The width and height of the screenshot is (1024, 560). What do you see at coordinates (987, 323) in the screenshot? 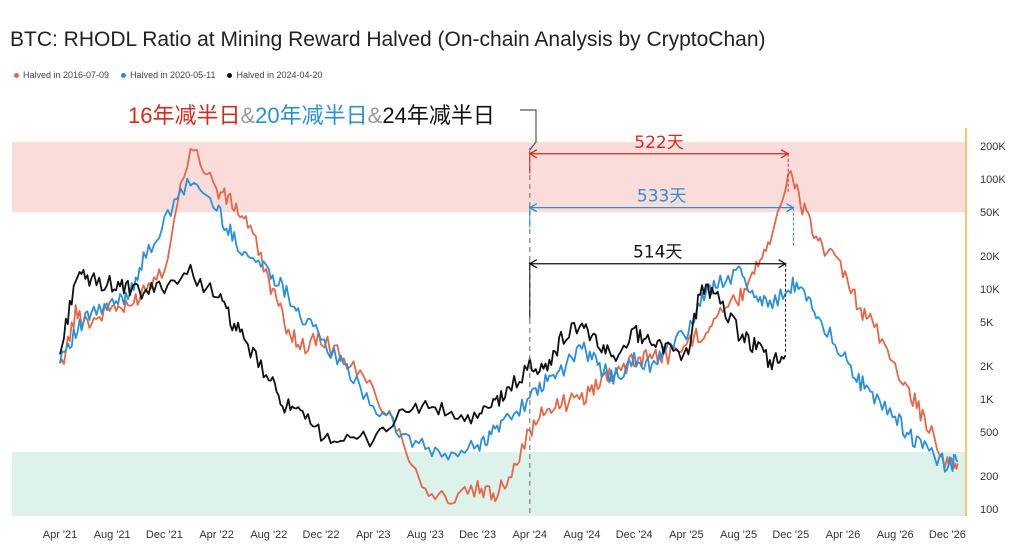
I see `y-tick-label: 5K` at bounding box center [987, 323].